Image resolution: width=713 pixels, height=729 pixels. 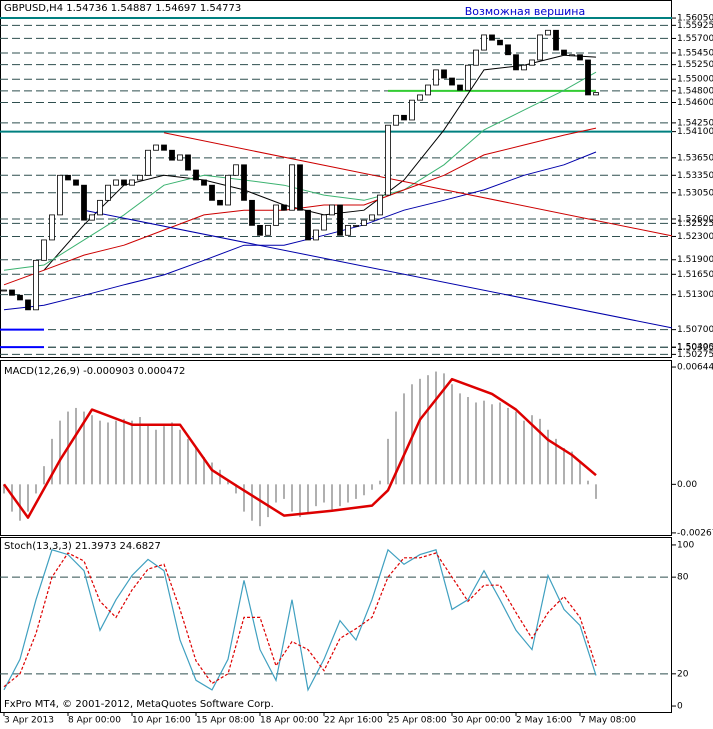 I want to click on y-tick-label: 1.54800, so click(x=695, y=91).